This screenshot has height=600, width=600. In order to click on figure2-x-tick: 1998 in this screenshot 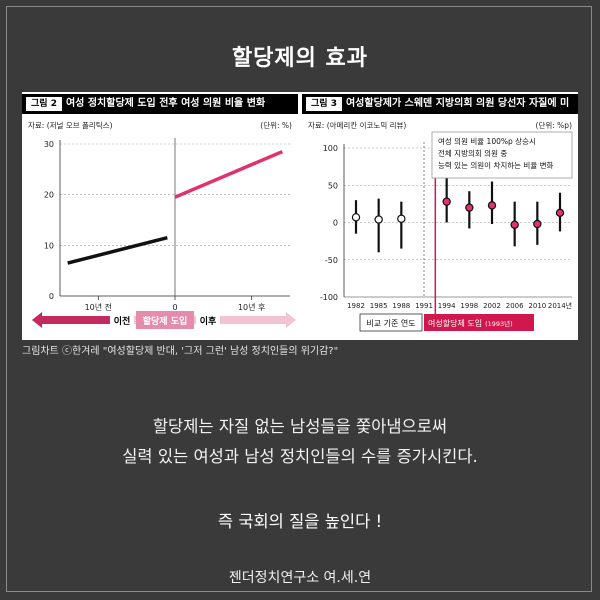, I will do `click(469, 306)`.